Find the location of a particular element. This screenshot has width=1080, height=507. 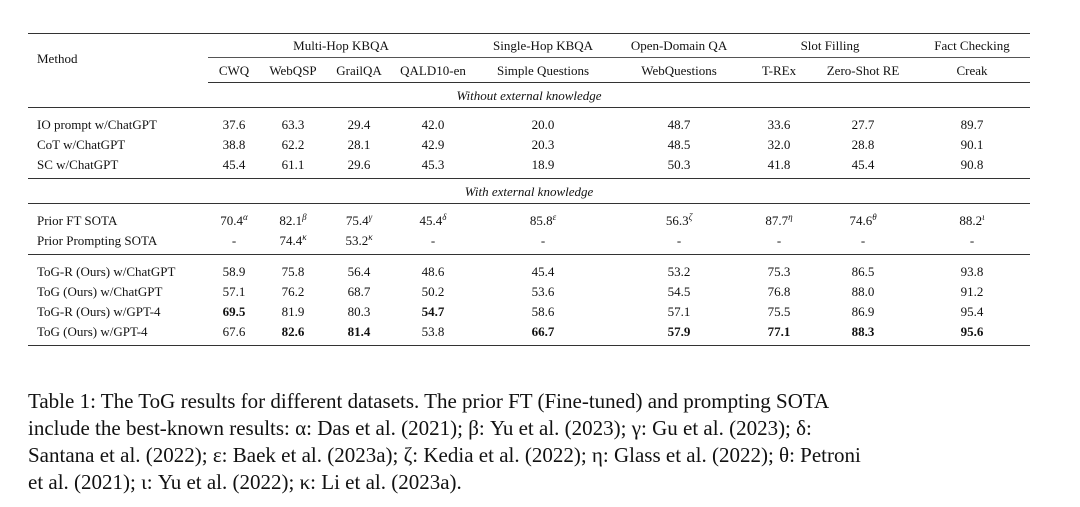

value-text: 85.8 is located at coordinates (541, 220).